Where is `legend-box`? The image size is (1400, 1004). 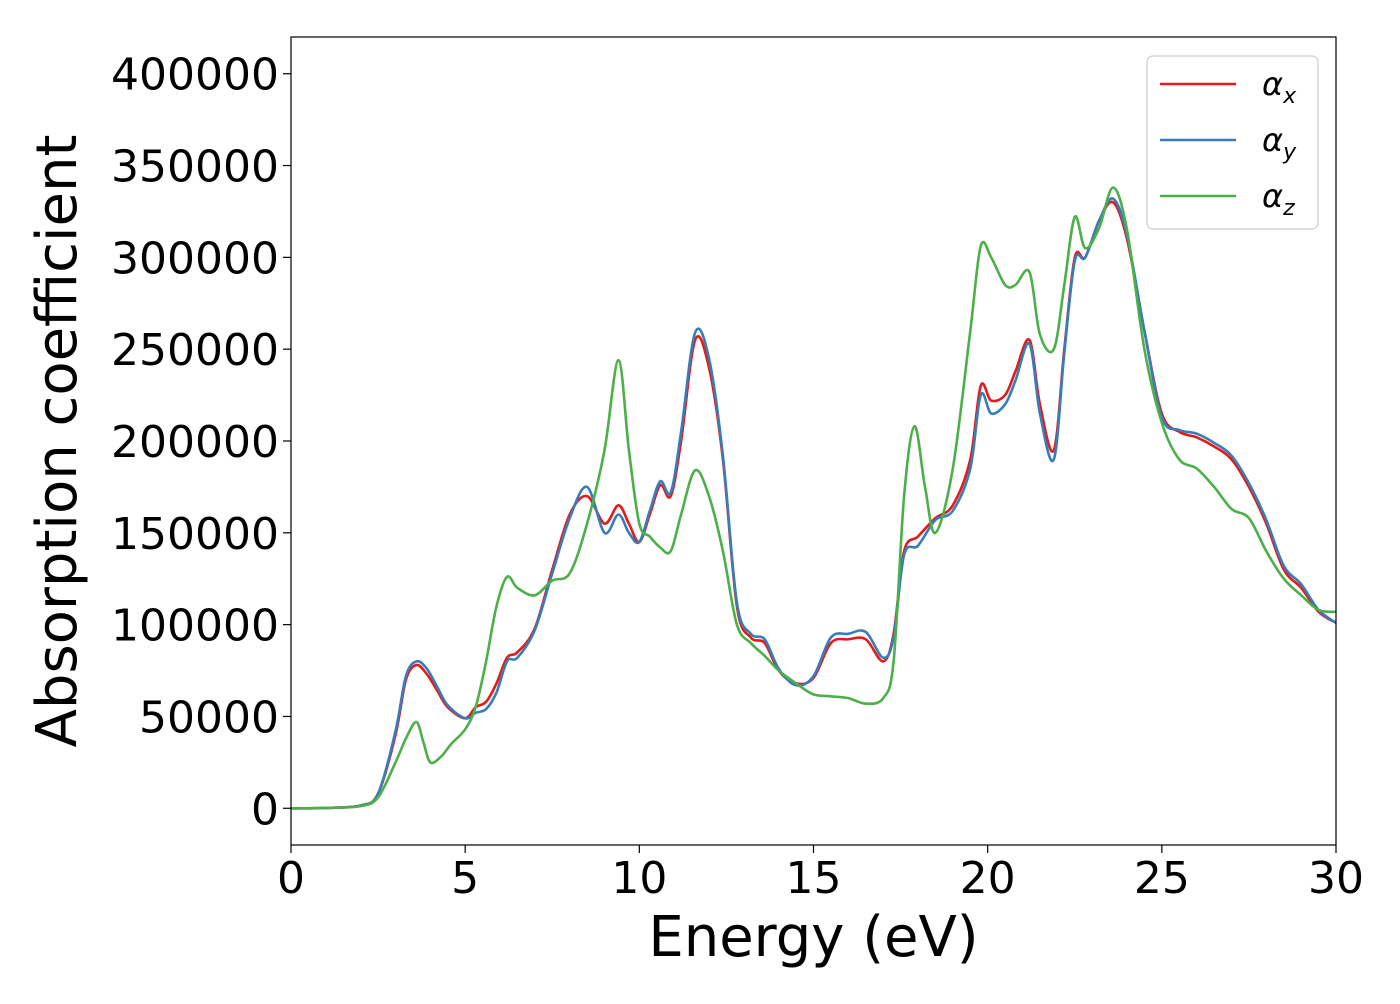
legend-box is located at coordinates (1232, 142).